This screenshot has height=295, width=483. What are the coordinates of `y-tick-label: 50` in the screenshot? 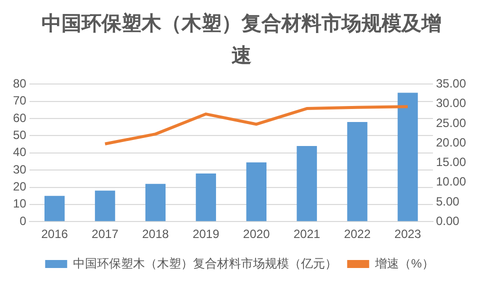 It's located at (19, 135).